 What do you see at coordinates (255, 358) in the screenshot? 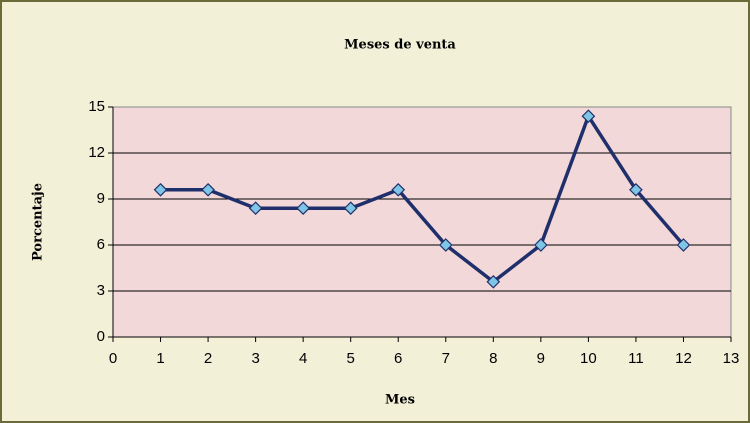
I see `x-tick-label: 3` at bounding box center [255, 358].